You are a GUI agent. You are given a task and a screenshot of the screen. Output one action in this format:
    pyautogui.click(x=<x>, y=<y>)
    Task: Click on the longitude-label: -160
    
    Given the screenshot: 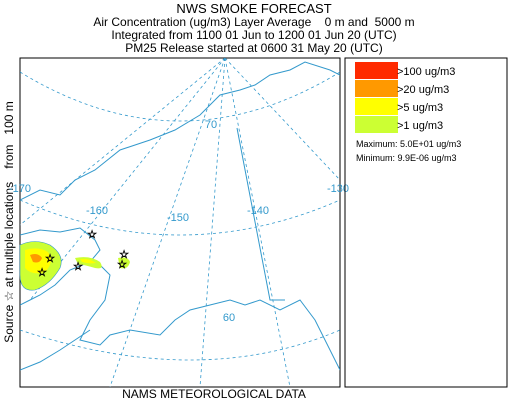 What is the action you would take?
    pyautogui.click(x=97, y=211)
    